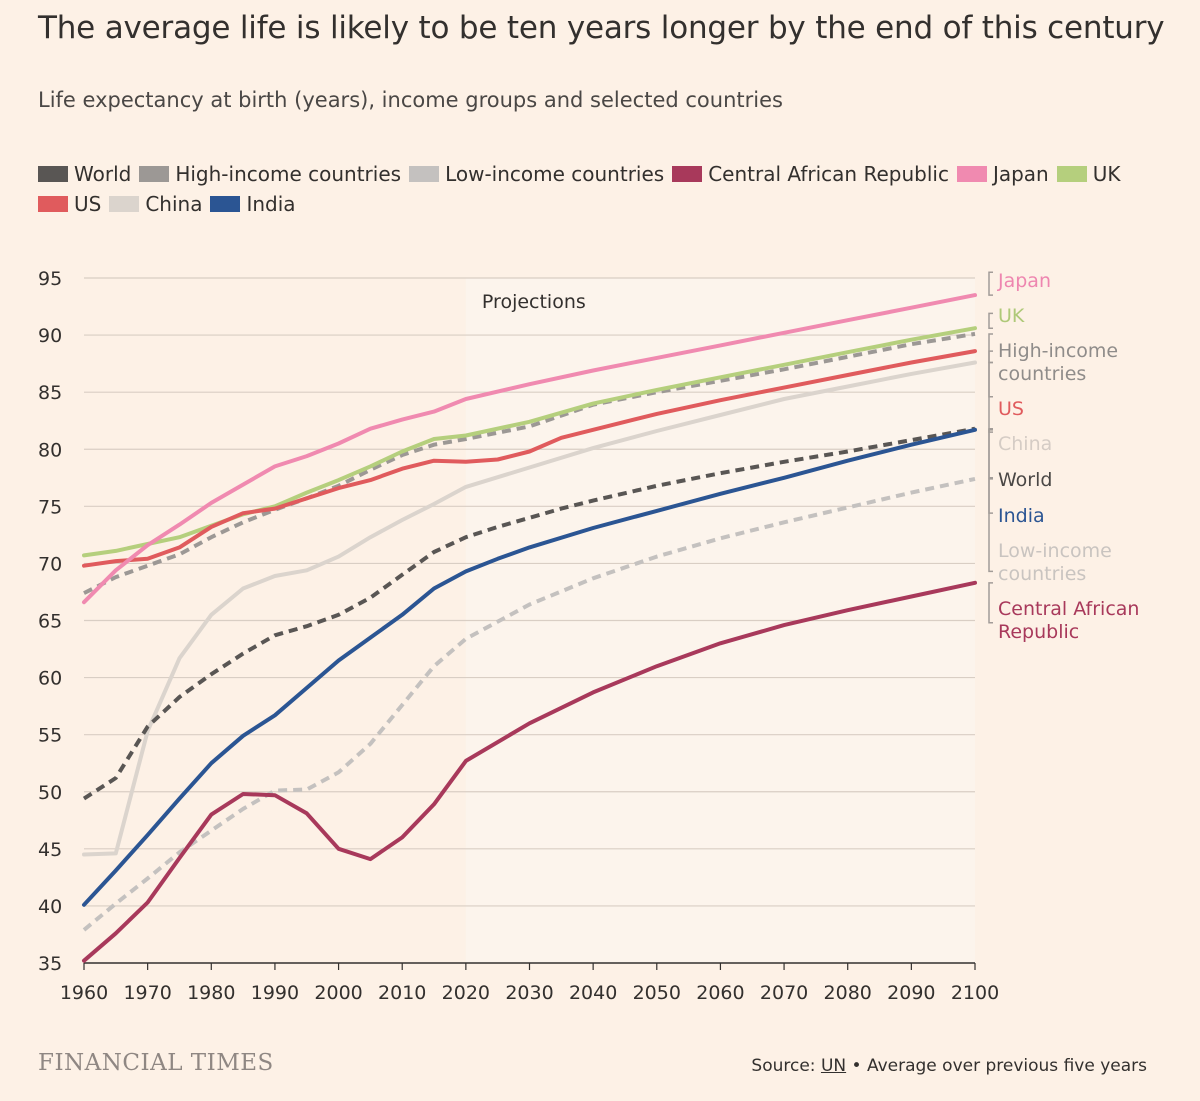 The width and height of the screenshot is (1200, 1101). Describe the element at coordinates (50, 622) in the screenshot. I see `y-tick-label: 65` at that location.